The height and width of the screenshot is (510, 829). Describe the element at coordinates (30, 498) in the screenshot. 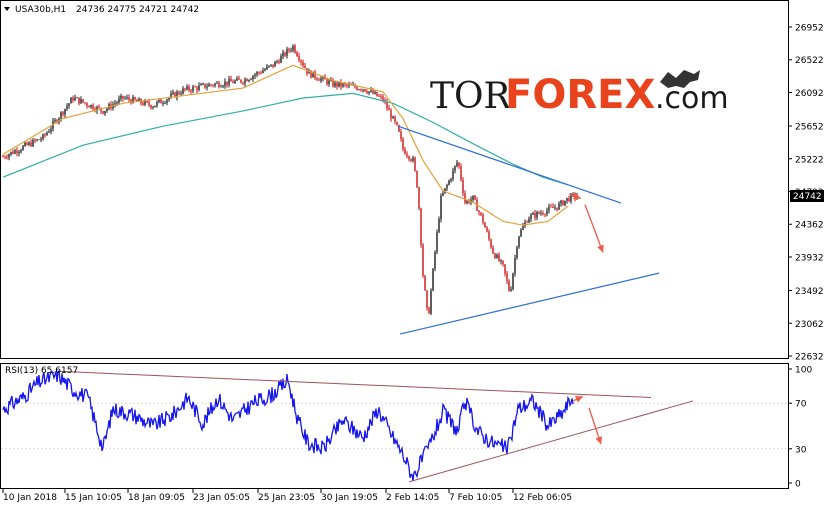

I see `time-tick-label: 10 Jan 2018` at that location.